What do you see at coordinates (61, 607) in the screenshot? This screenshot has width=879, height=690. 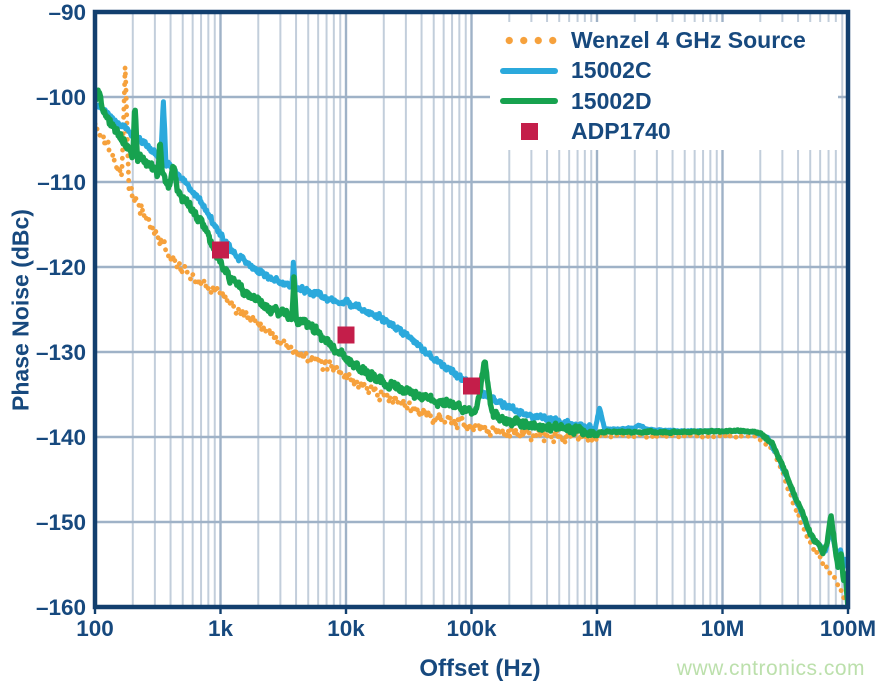 I see `svg-text: –160` at bounding box center [61, 607].